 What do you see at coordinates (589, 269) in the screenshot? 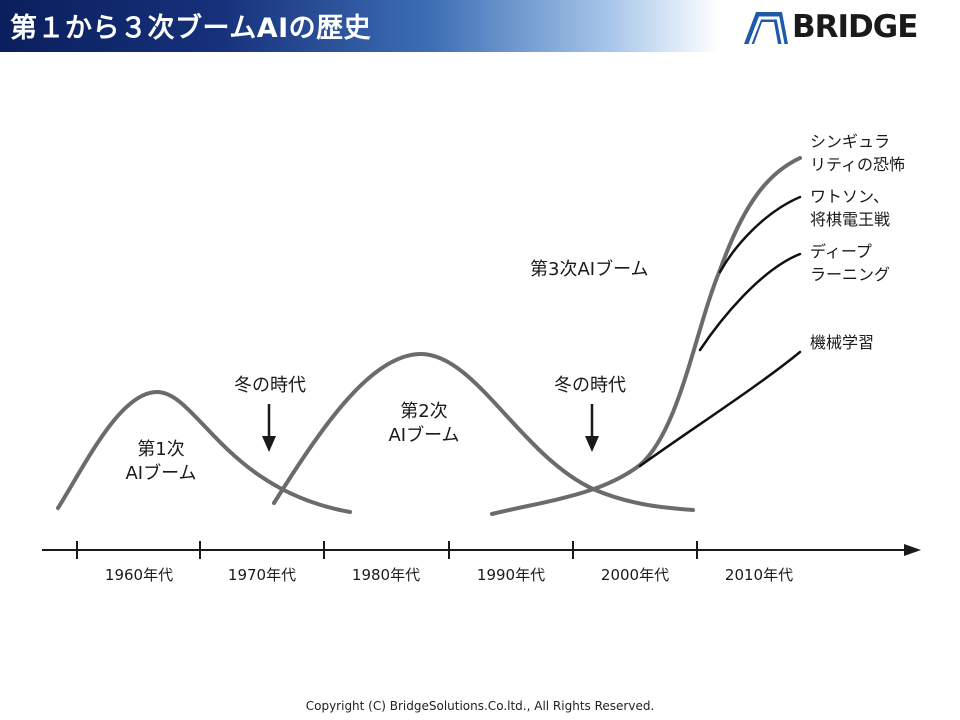
I see `third-boom-label: 第3次AIブーム` at bounding box center [589, 269].